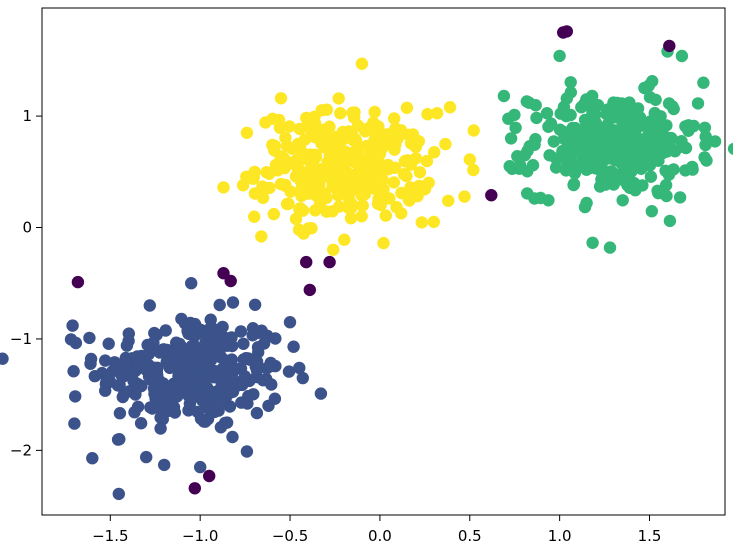 Image resolution: width=733 pixels, height=554 pixels. Describe the element at coordinates (21, 339) in the screenshot. I see `y-tick-label: −1` at that location.